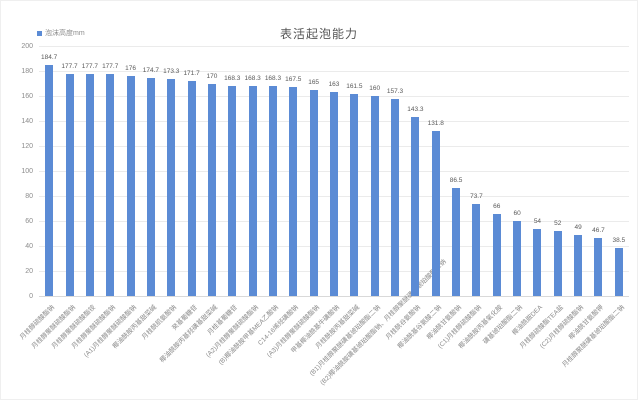 This screenshot has height=400, width=638. Describe the element at coordinates (334, 85) in the screenshot. I see `bar-value-label: 163` at that location.